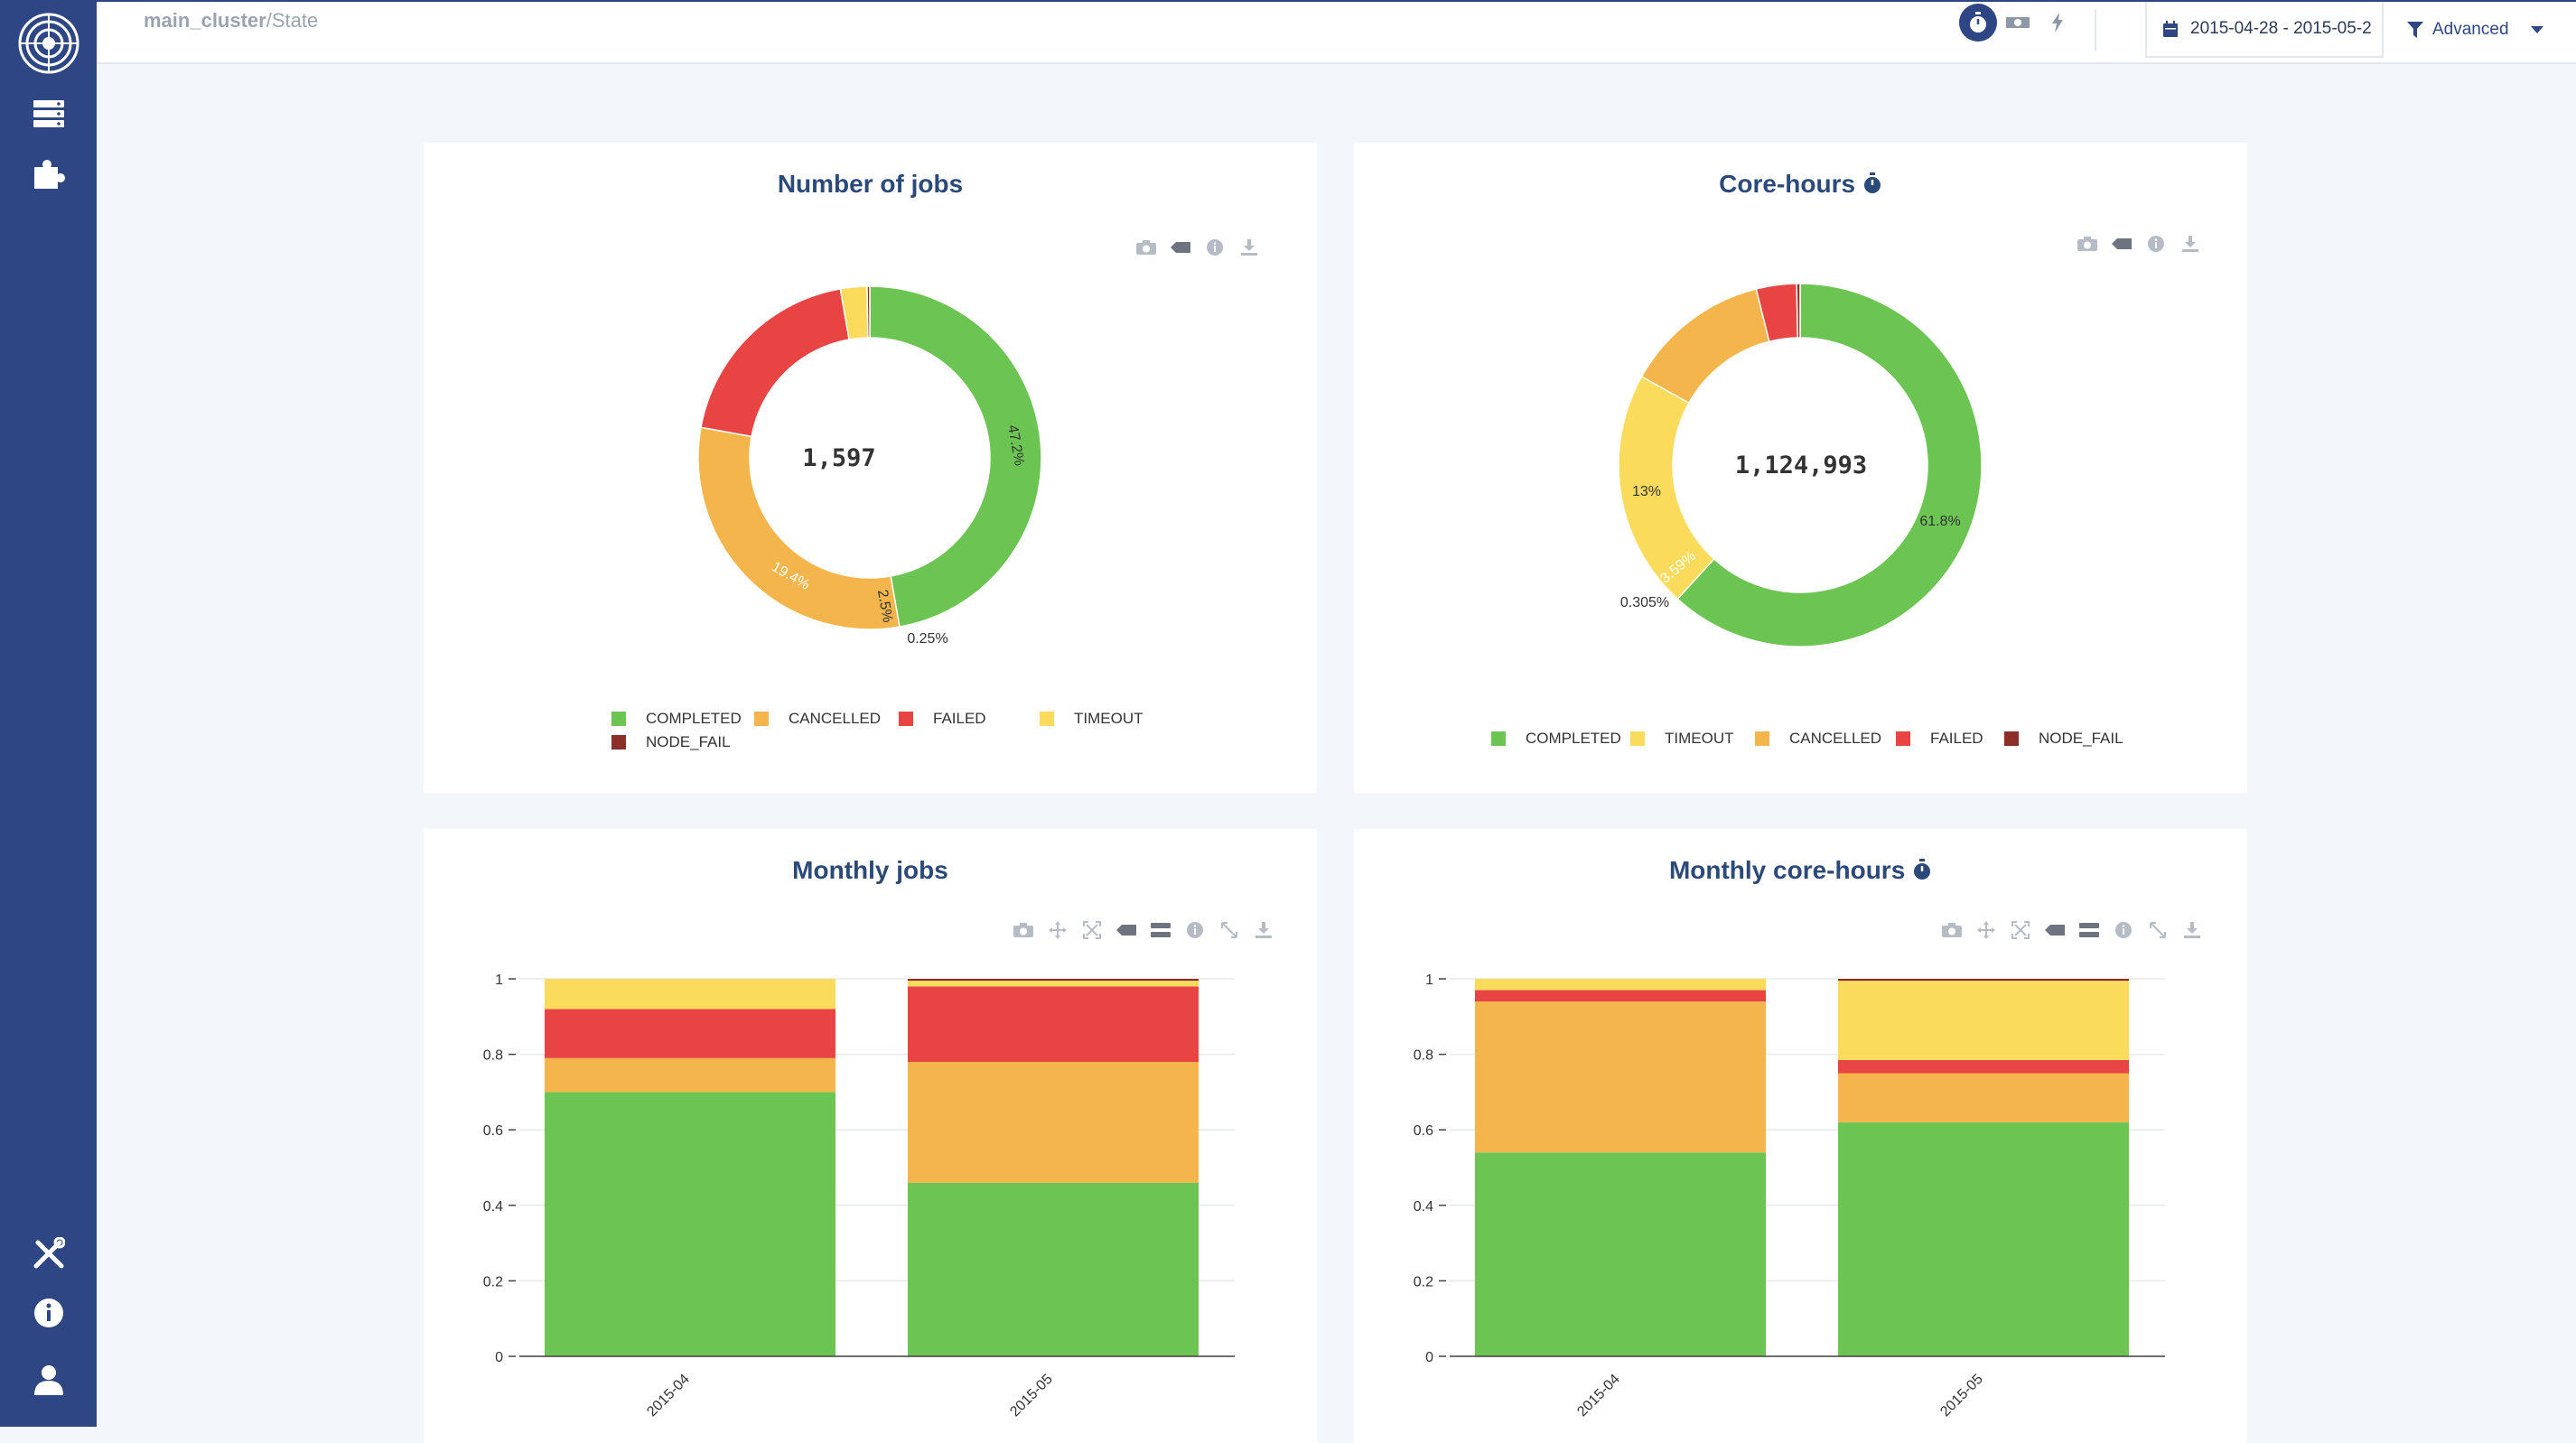 The width and height of the screenshot is (2576, 1443). What do you see at coordinates (295, 20) in the screenshot?
I see `breadcrumb-page: State` at bounding box center [295, 20].